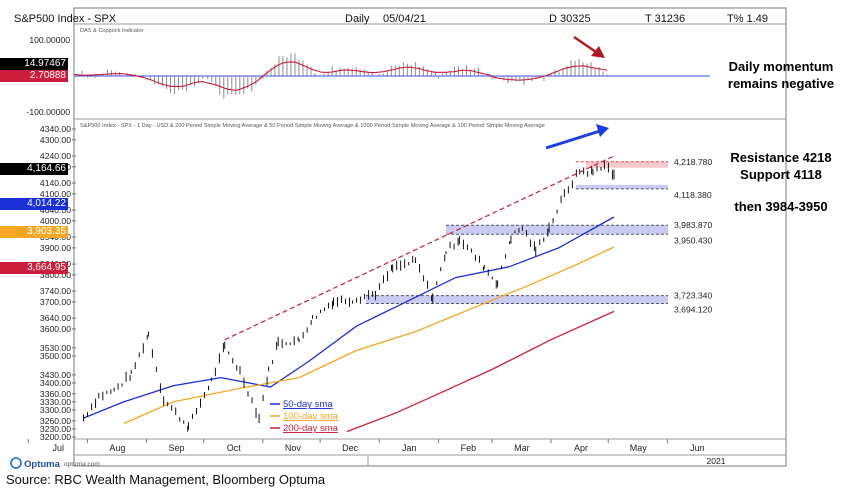  What do you see at coordinates (55, 383) in the screenshot?
I see `y-tick-label: 3400.00` at bounding box center [55, 383].